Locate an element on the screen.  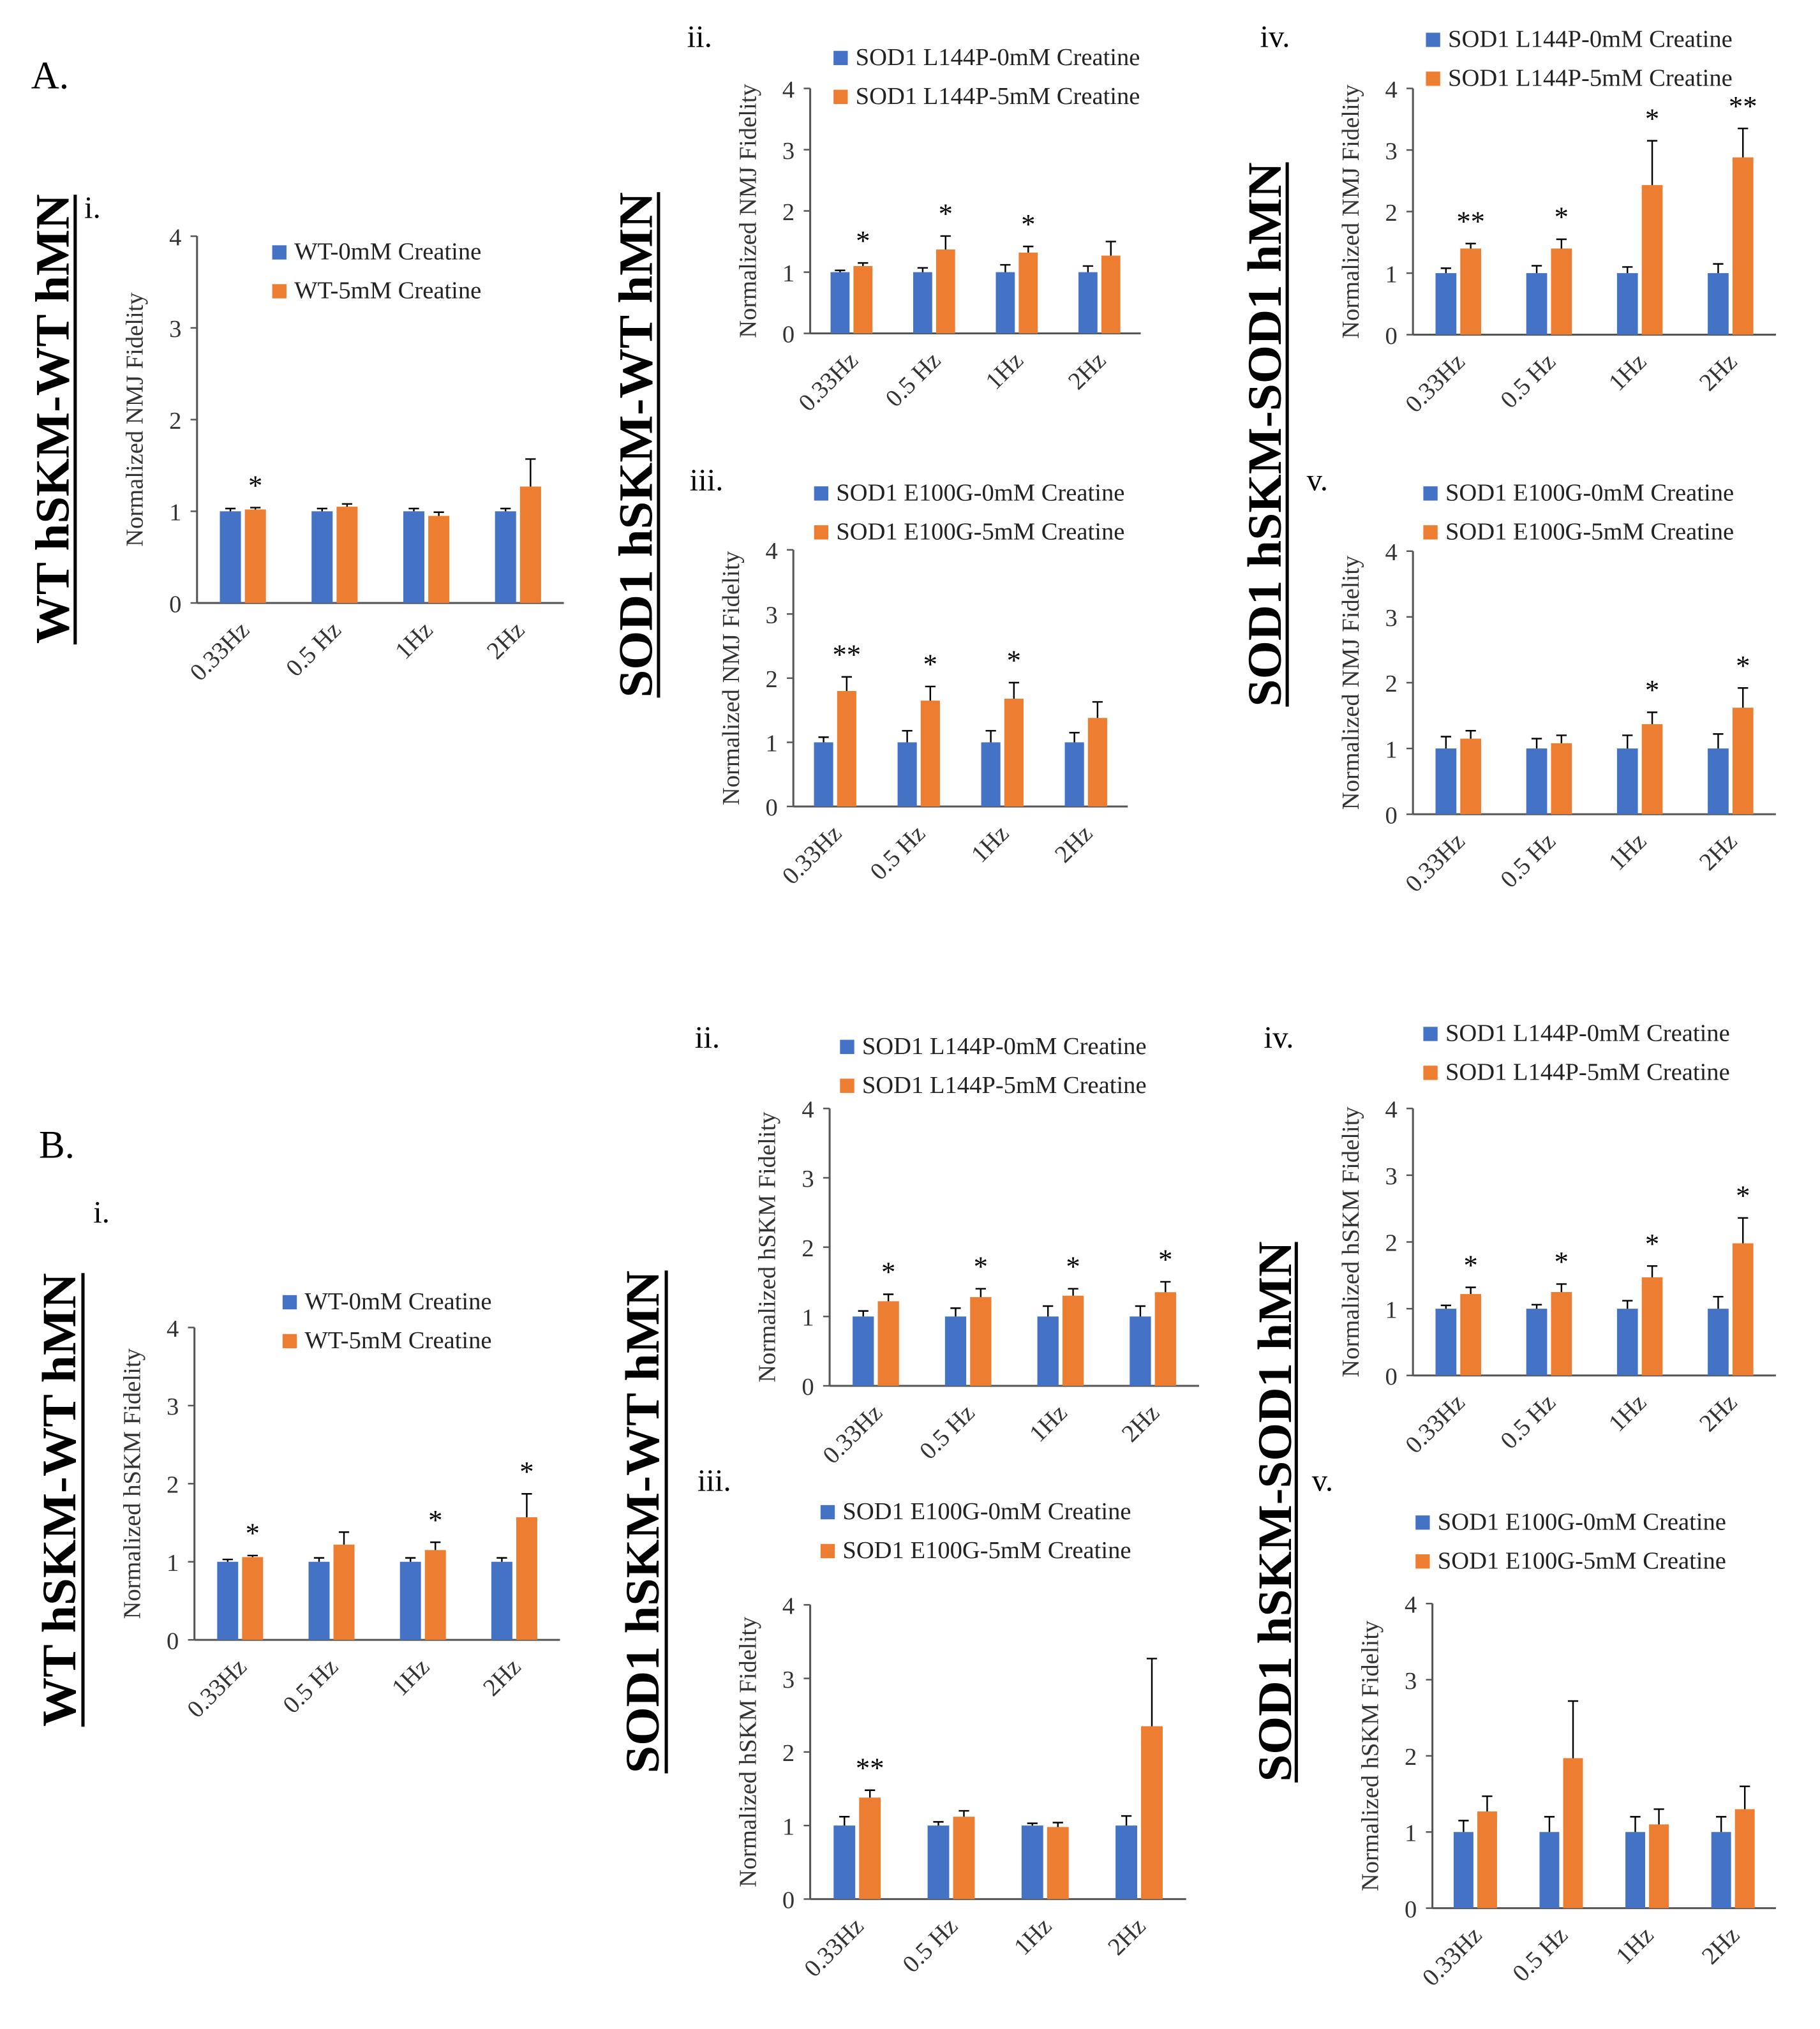
panel-label: ii. is located at coordinates (699, 37).